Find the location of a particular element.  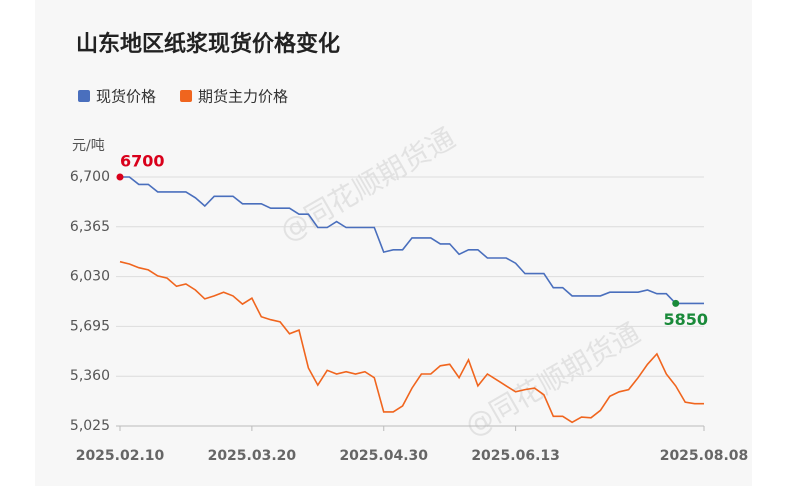

value-label-min: 5850 is located at coordinates (685, 319).